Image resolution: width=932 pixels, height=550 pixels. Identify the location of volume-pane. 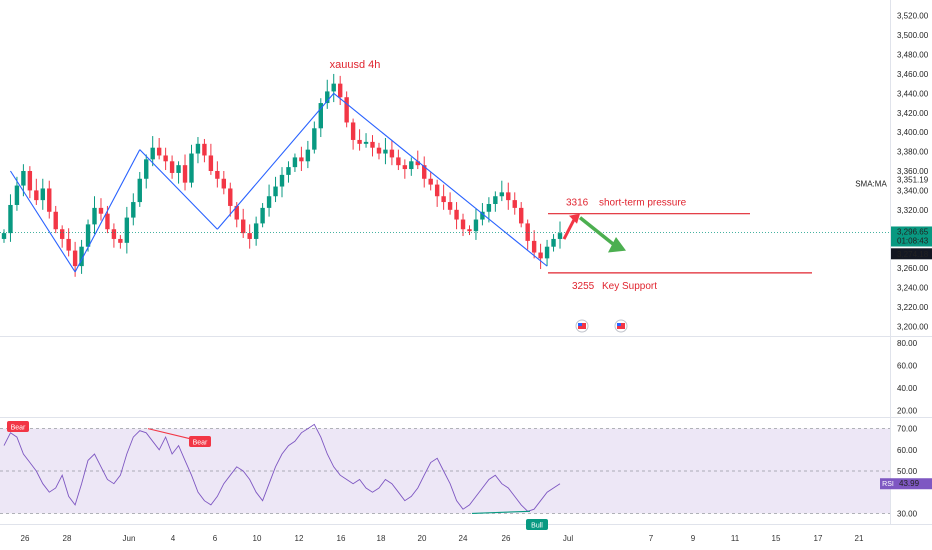
(445, 377).